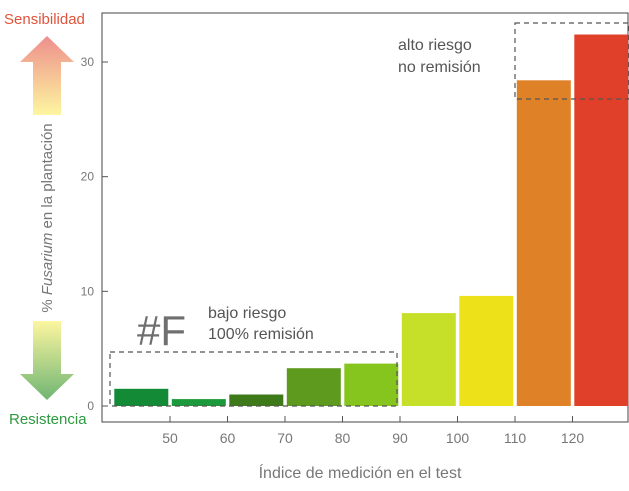  I want to click on x-tick-label: 120, so click(573, 438).